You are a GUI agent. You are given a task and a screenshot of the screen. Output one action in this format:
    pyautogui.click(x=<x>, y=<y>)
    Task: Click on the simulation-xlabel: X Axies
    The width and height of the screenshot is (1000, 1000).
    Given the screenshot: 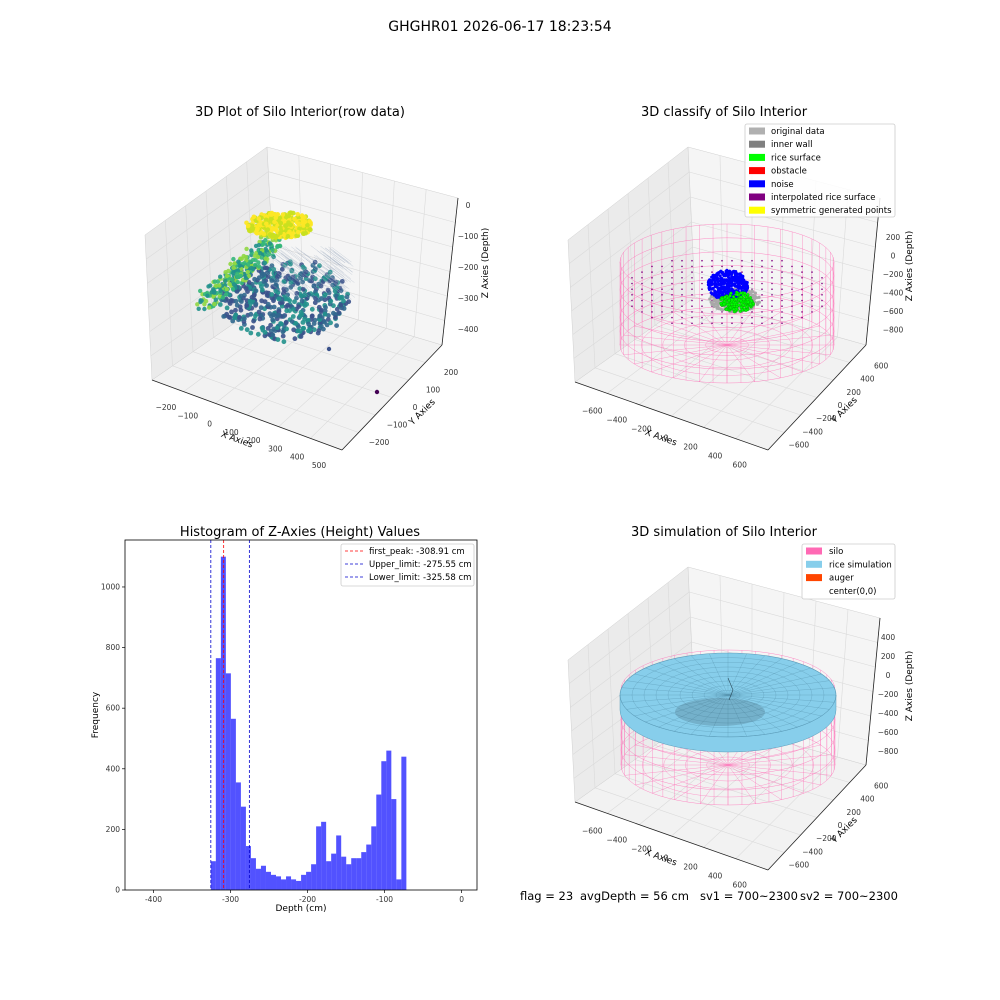 What is the action you would take?
    pyautogui.click(x=660, y=858)
    